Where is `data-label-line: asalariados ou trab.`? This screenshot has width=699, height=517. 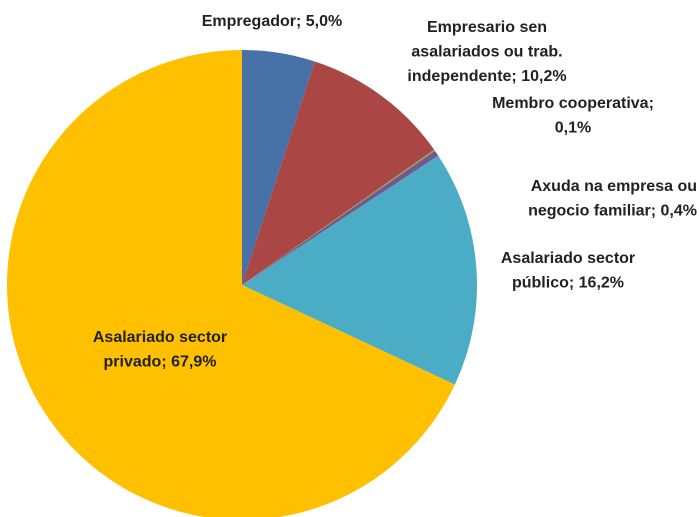 data-label-line: asalariados ou trab. is located at coordinates (486, 52).